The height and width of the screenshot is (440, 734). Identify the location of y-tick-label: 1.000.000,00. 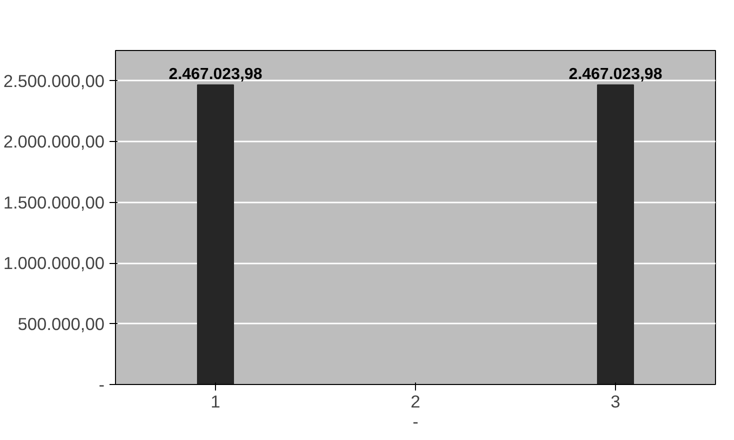
(54, 263).